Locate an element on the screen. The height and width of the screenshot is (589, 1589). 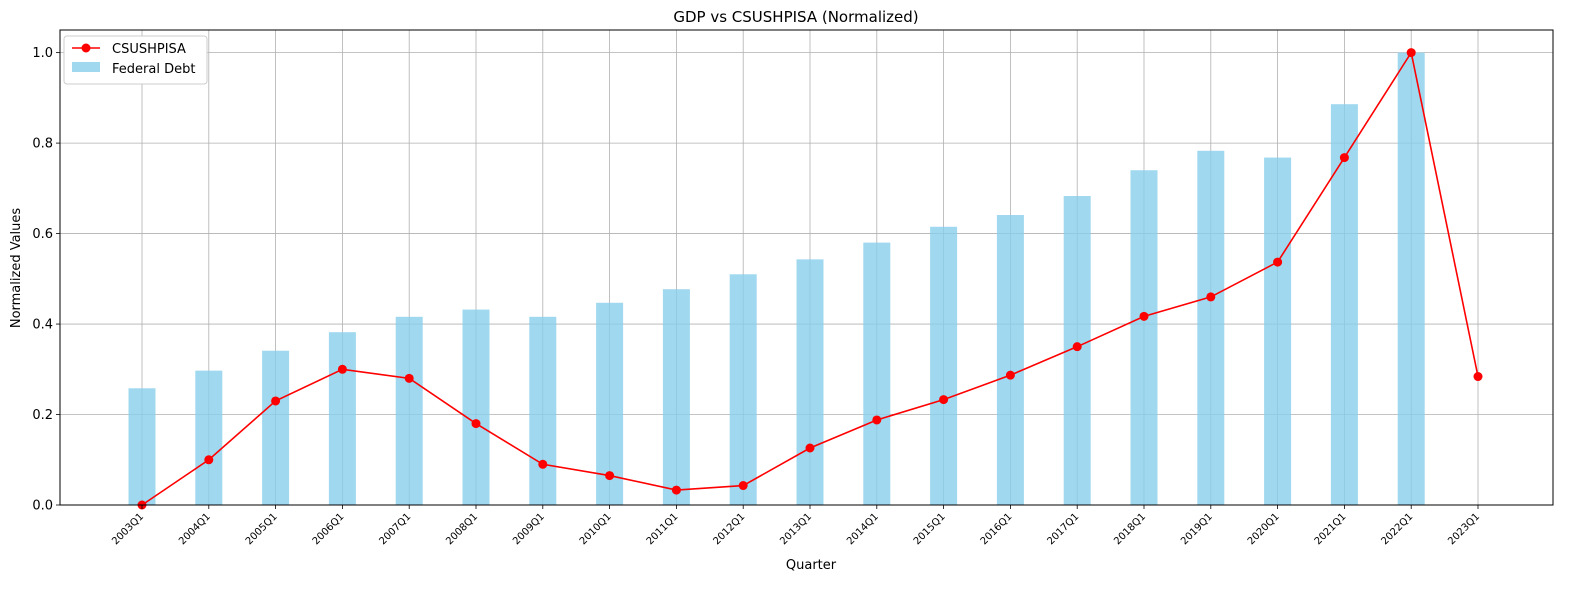
chart-title: GDP vs CSUSHPISA (Normalized) is located at coordinates (795, 17).